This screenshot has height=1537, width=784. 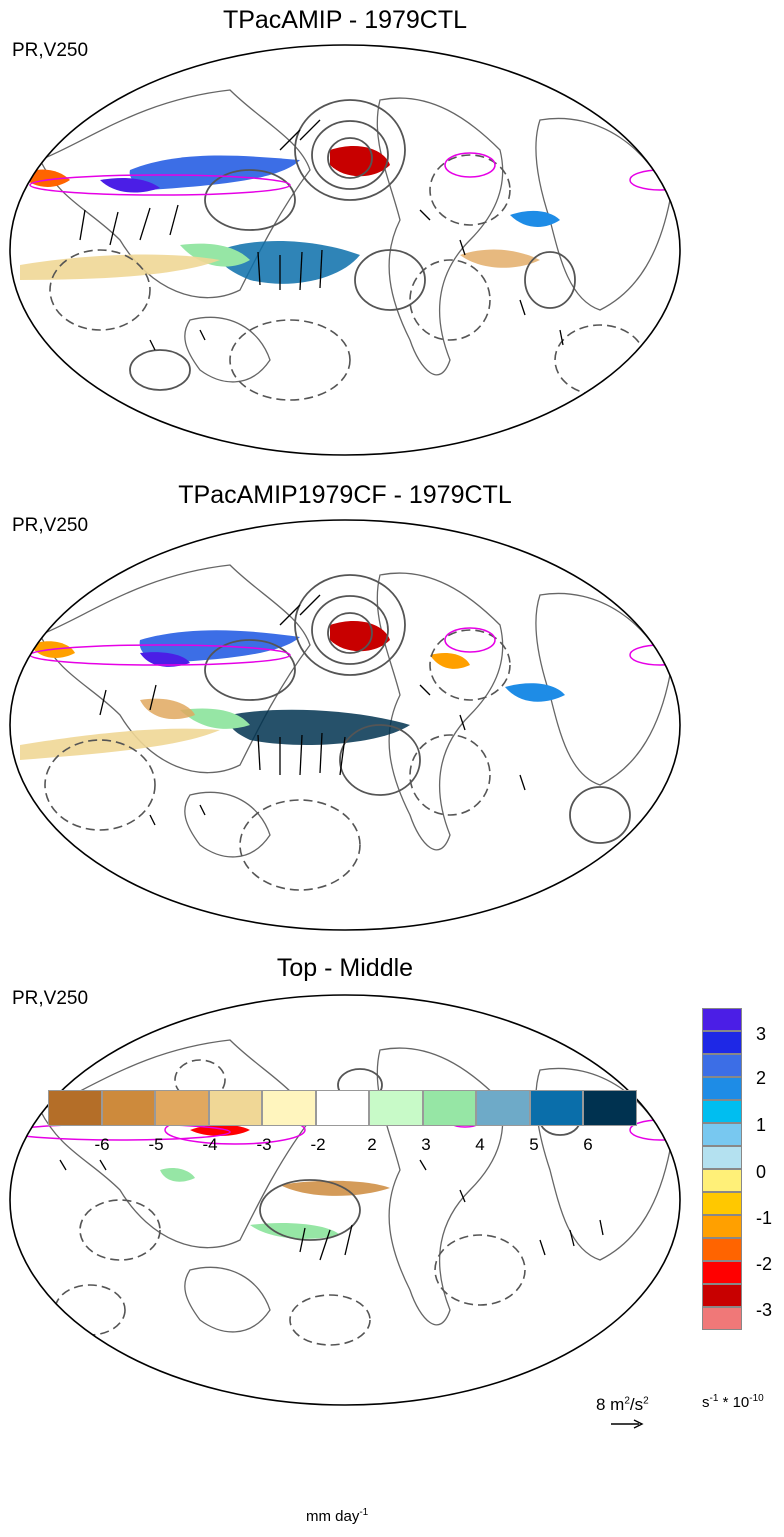 I want to click on colorbar-tick-label: 6, so click(x=588, y=1144).